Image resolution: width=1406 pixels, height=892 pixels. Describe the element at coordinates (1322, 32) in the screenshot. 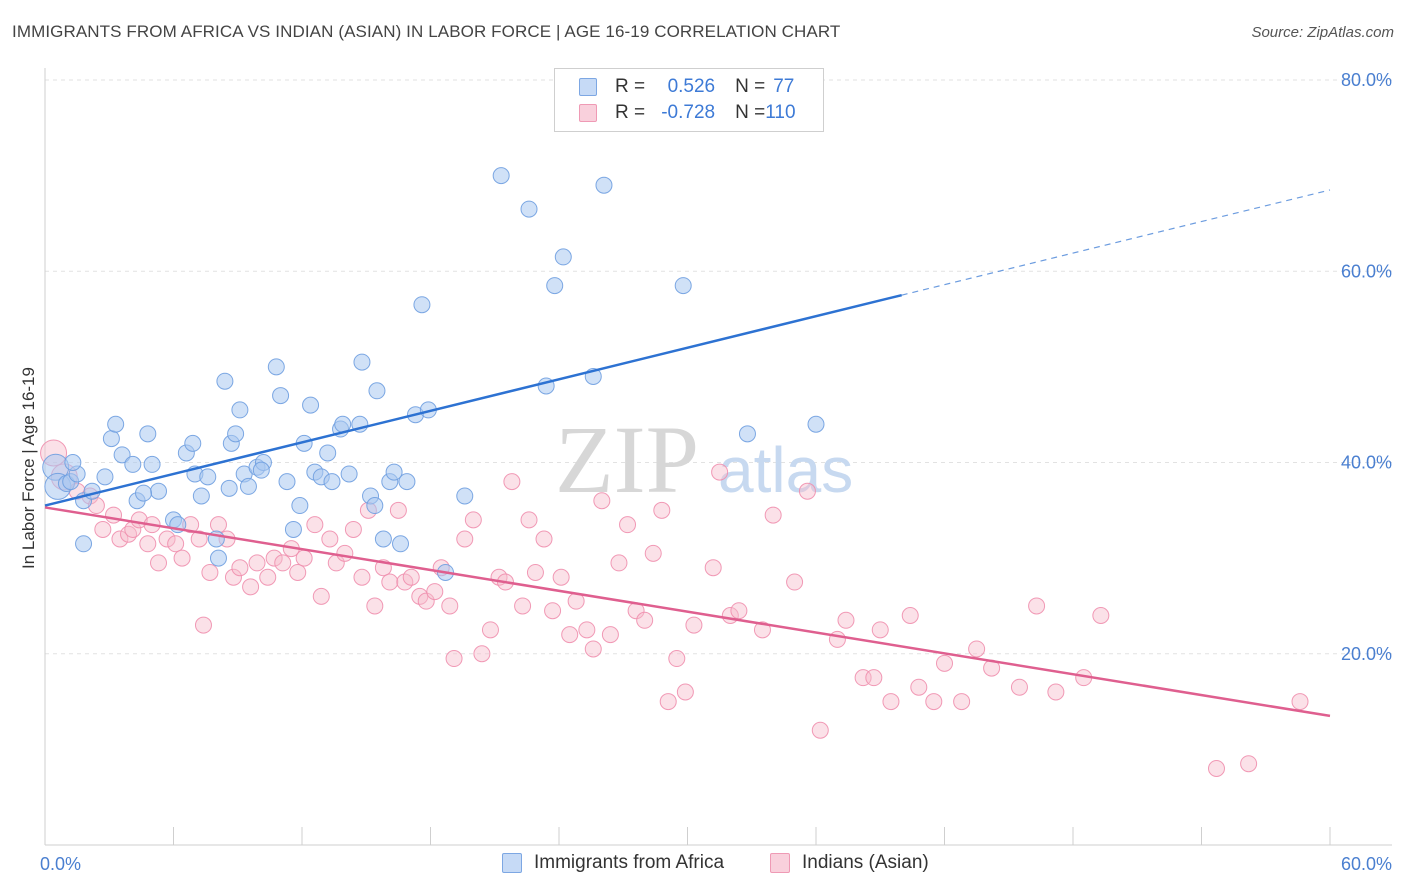

I see `source-label: Source: ZipAtlas.com` at that location.